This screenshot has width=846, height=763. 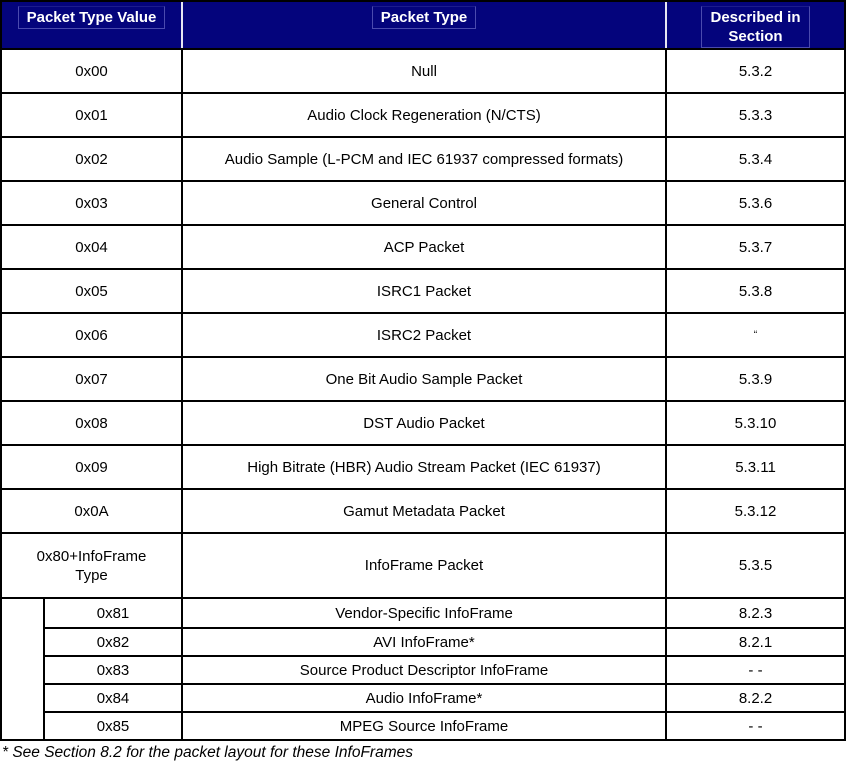 I want to click on section-cell: 5.3.10, so click(x=754, y=423).